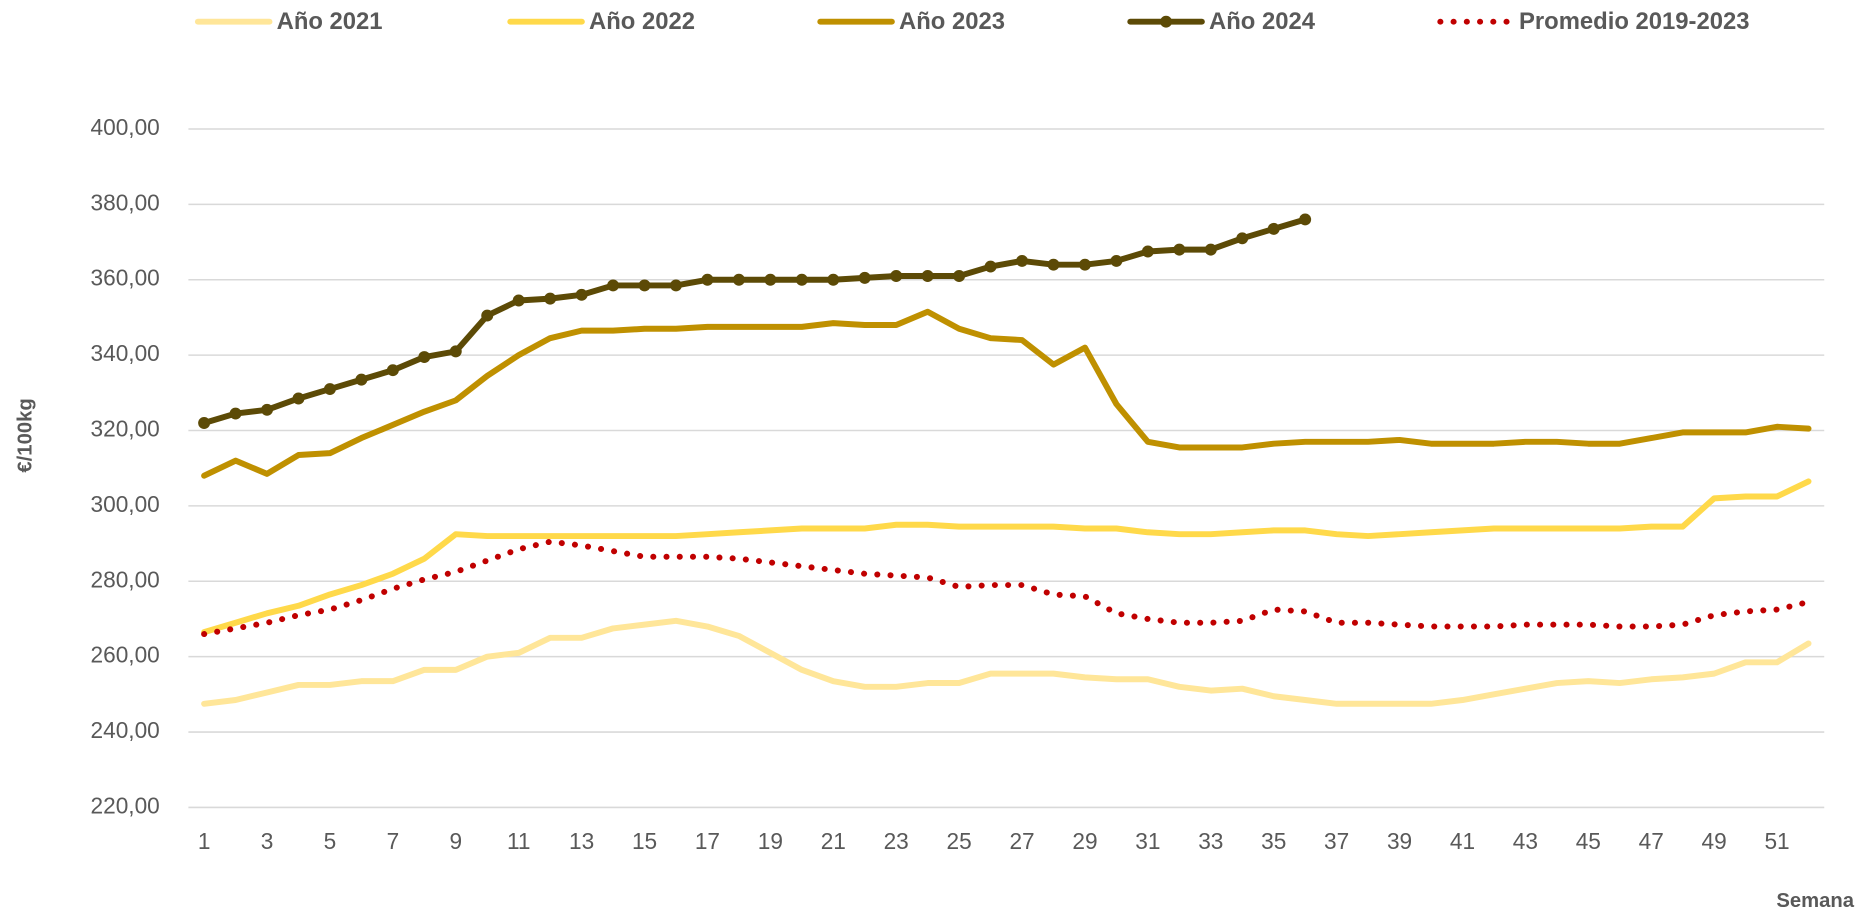  What do you see at coordinates (455, 841) in the screenshot?
I see `x-tick-label: 9` at bounding box center [455, 841].